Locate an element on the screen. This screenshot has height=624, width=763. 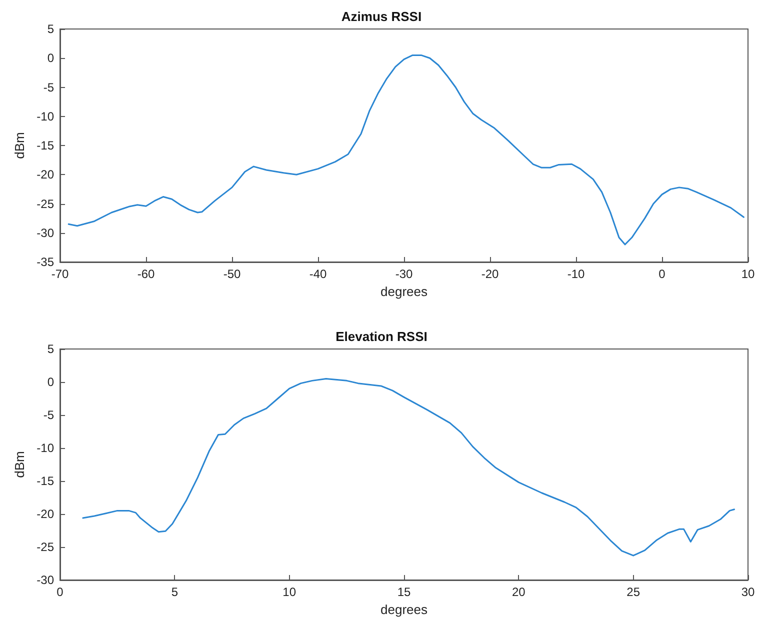
x-tick-label: -10 is located at coordinates (576, 274).